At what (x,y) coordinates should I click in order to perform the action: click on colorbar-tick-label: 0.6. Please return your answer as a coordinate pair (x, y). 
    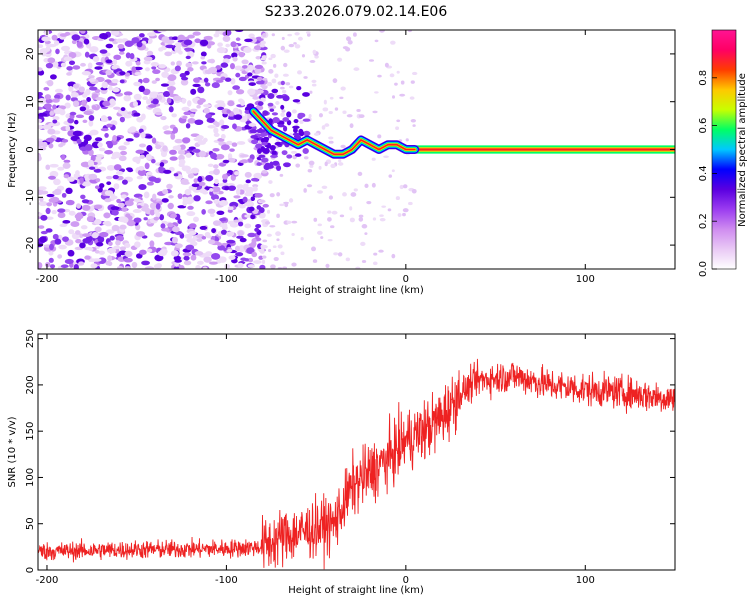
    Looking at the image, I should click on (703, 126).